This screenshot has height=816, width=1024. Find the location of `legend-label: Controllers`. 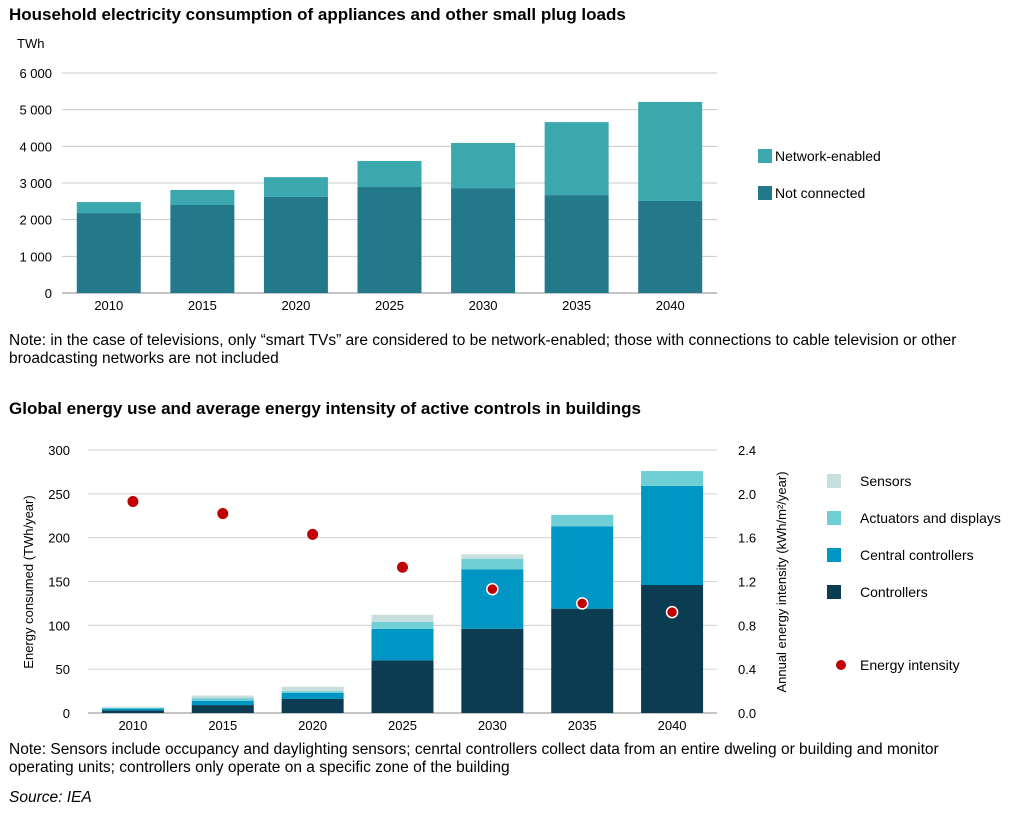

legend-label: Controllers is located at coordinates (894, 592).